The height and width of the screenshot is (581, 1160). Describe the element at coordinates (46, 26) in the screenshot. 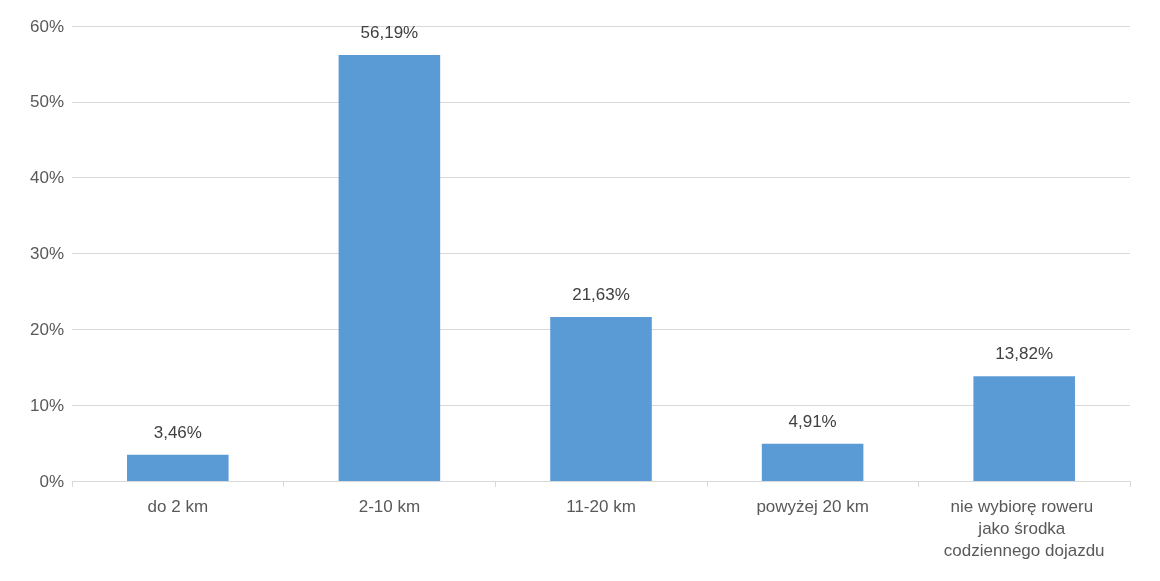

I see `y-tick-label: 60%` at that location.